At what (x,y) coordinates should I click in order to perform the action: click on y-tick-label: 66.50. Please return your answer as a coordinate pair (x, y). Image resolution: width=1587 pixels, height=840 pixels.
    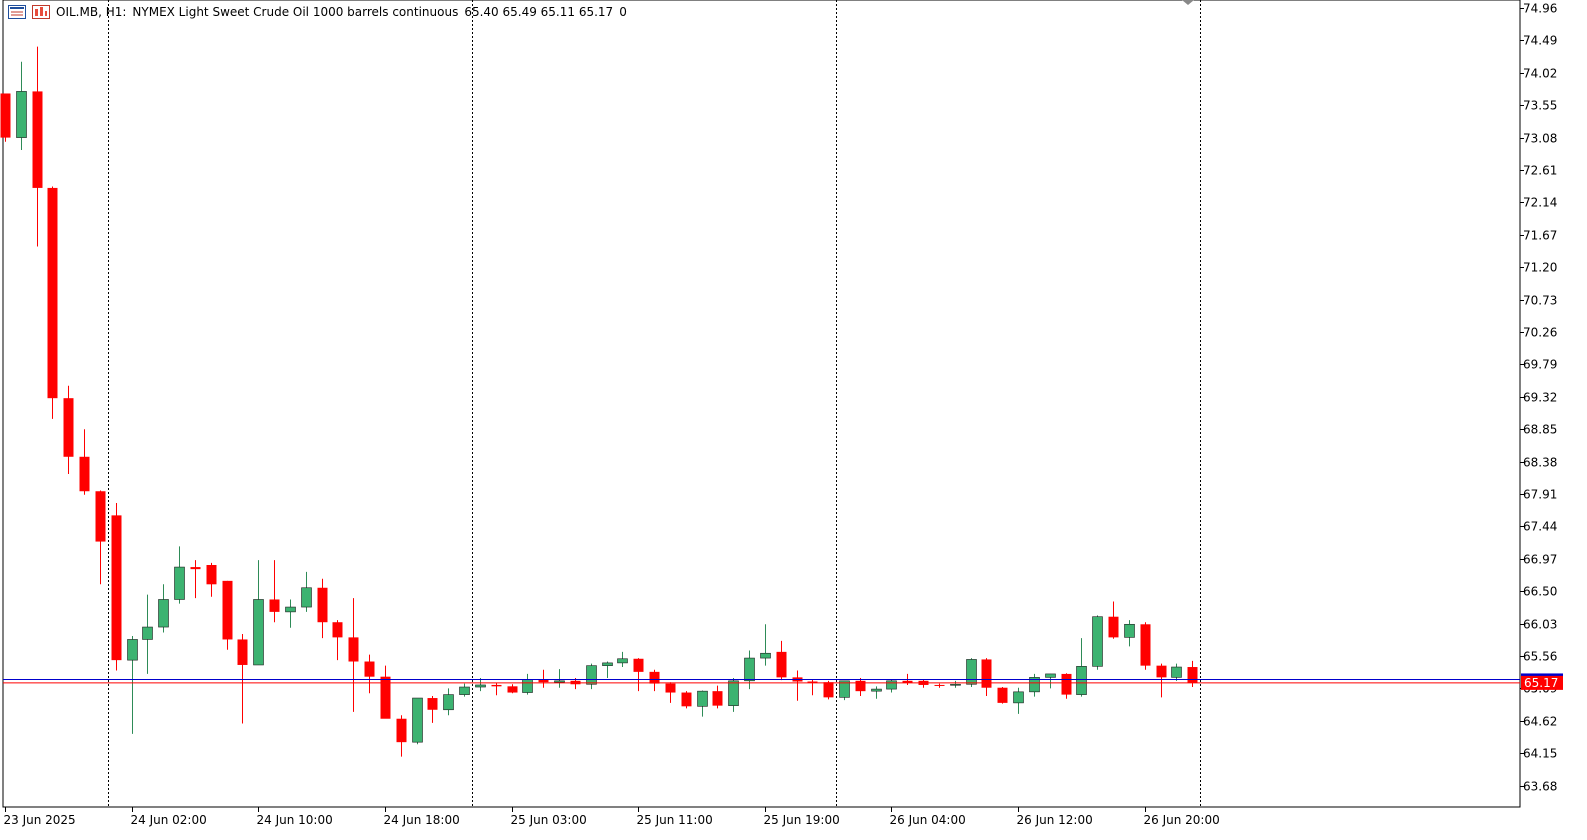
    Looking at the image, I should click on (1540, 592).